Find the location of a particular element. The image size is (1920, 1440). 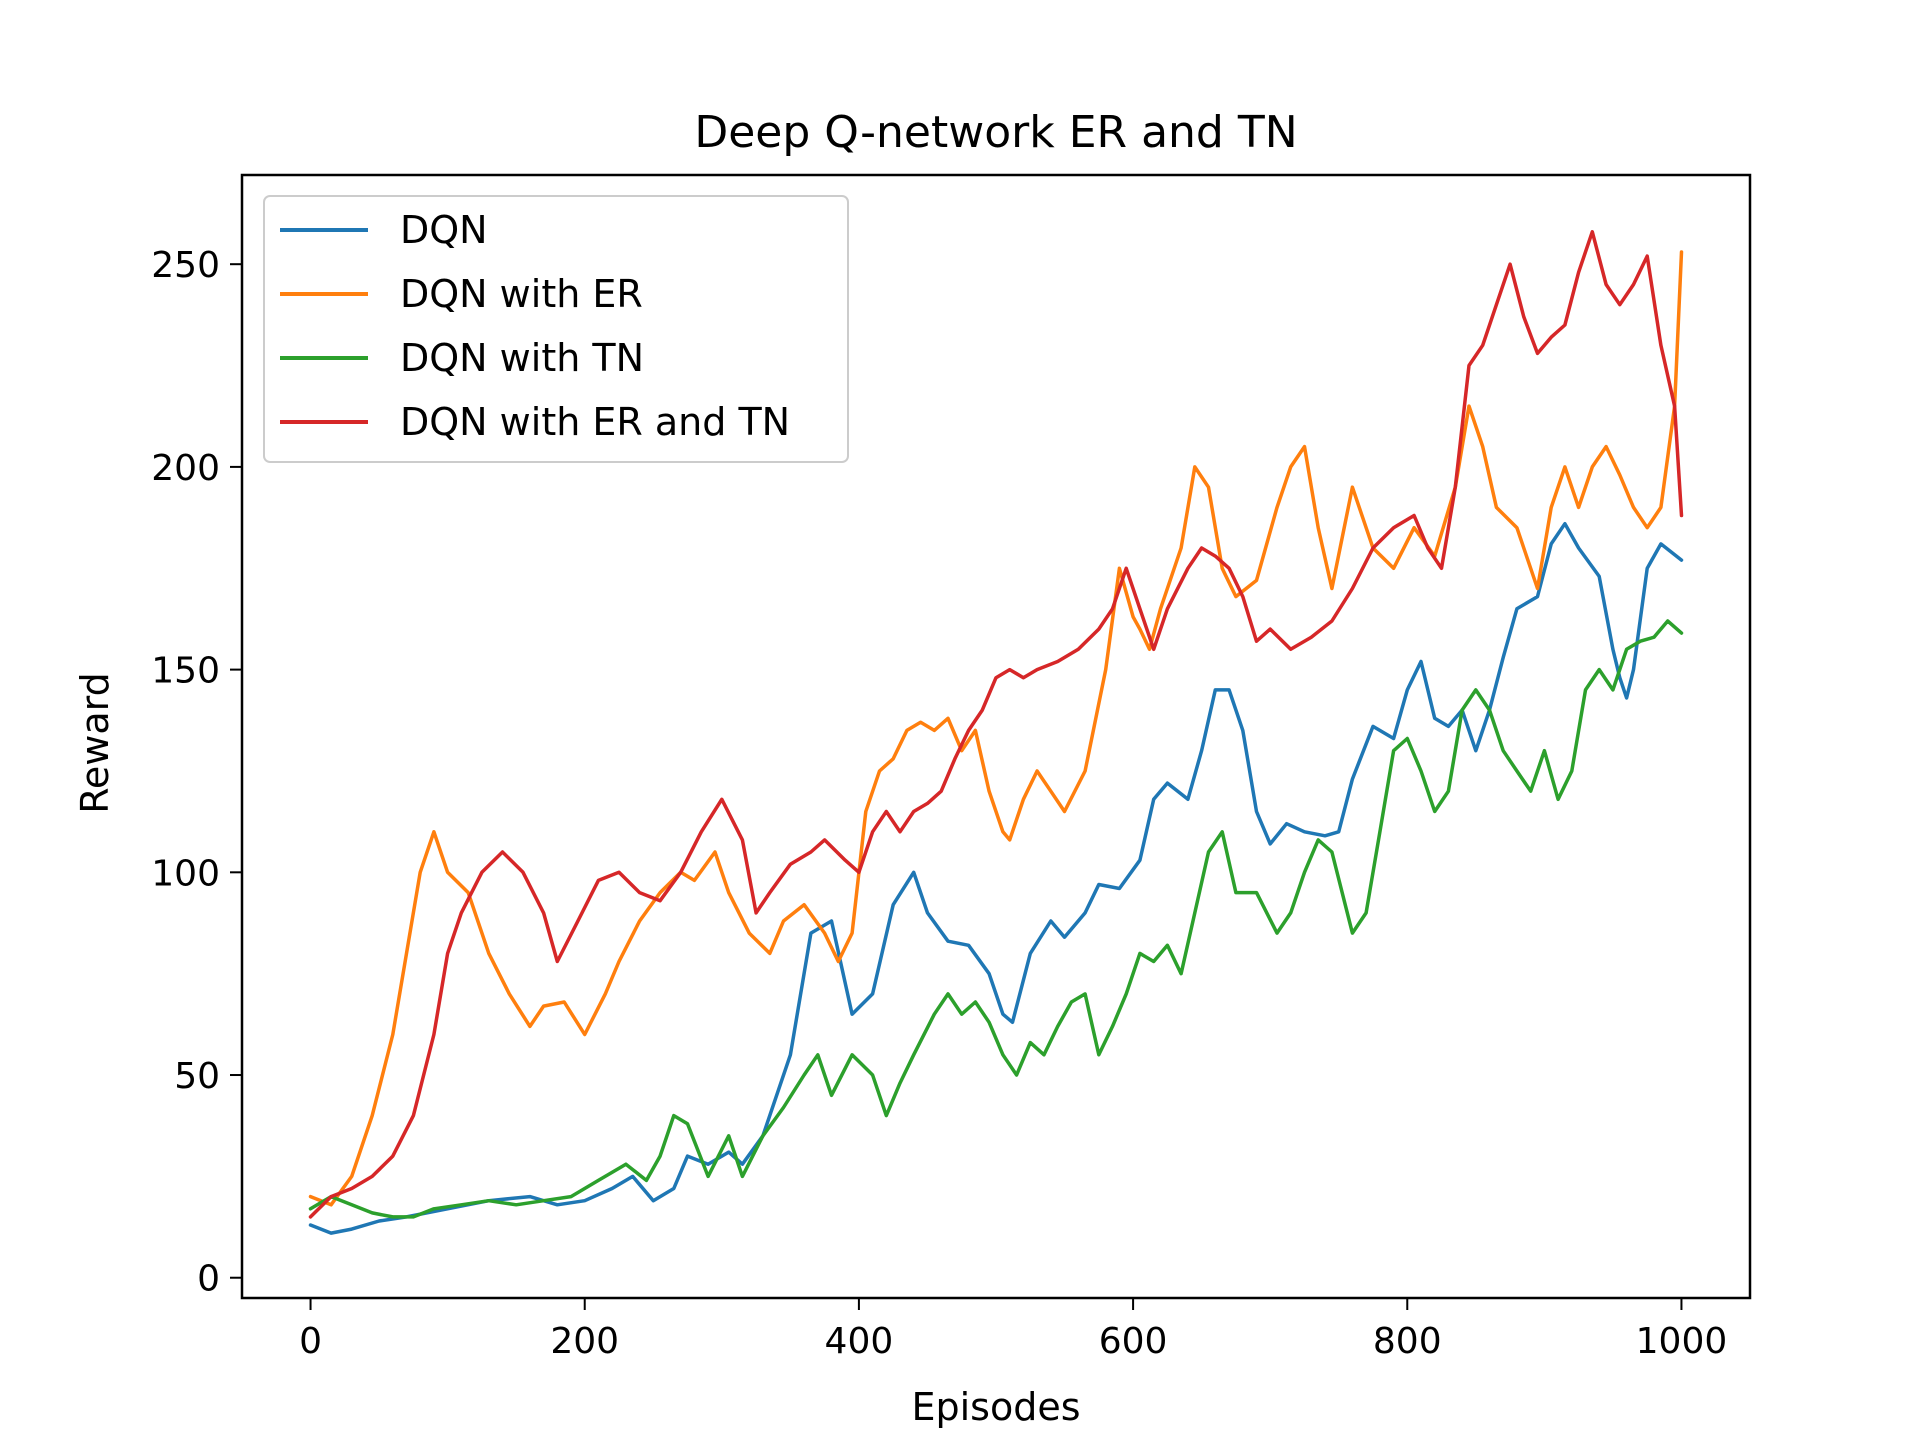

x-tick-label: 0 is located at coordinates (310, 1341).